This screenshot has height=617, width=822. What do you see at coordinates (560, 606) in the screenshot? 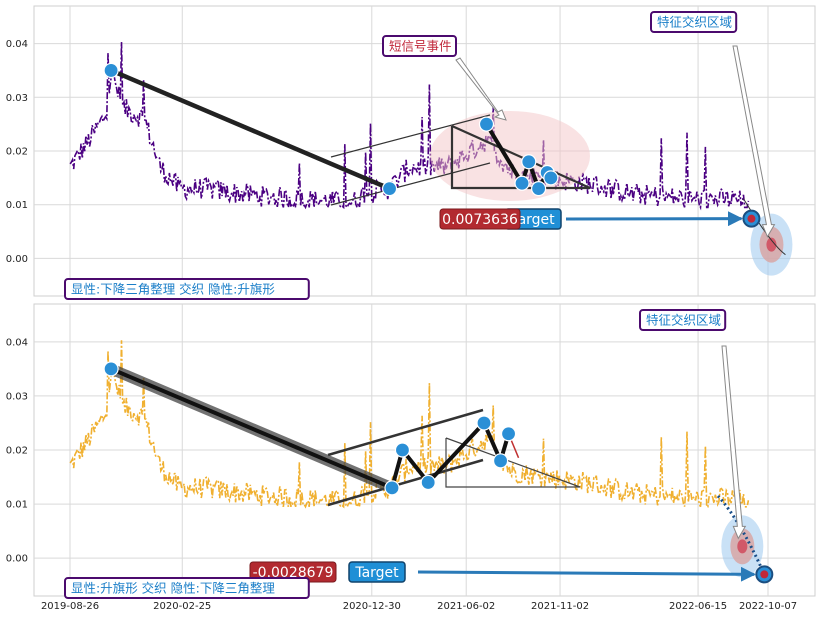
I see `x-tick-label: 2021-11-02` at bounding box center [560, 606].